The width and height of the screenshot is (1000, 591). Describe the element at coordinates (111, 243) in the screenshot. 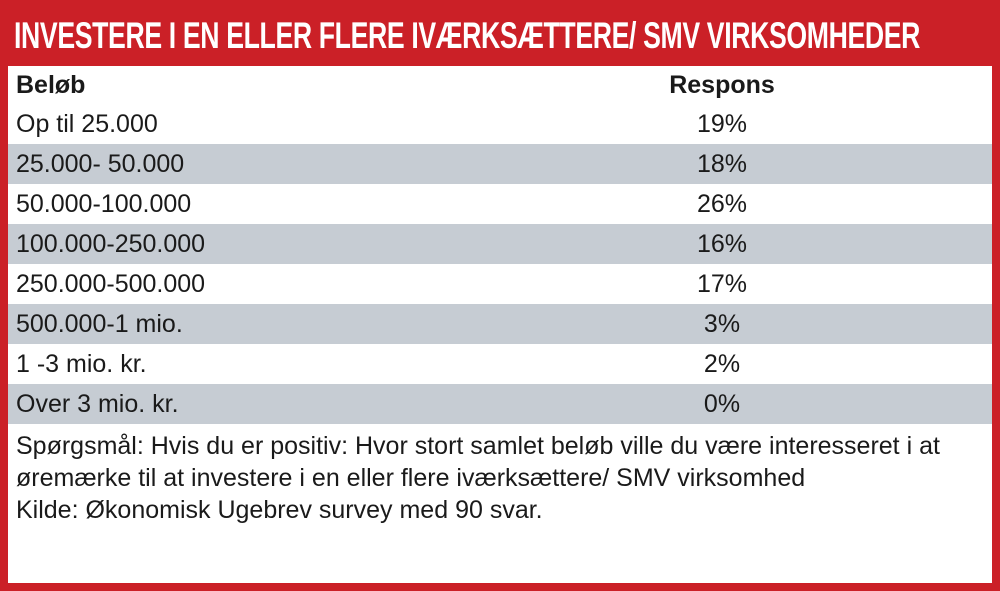

I see `row-label: 100.000-250.000` at that location.